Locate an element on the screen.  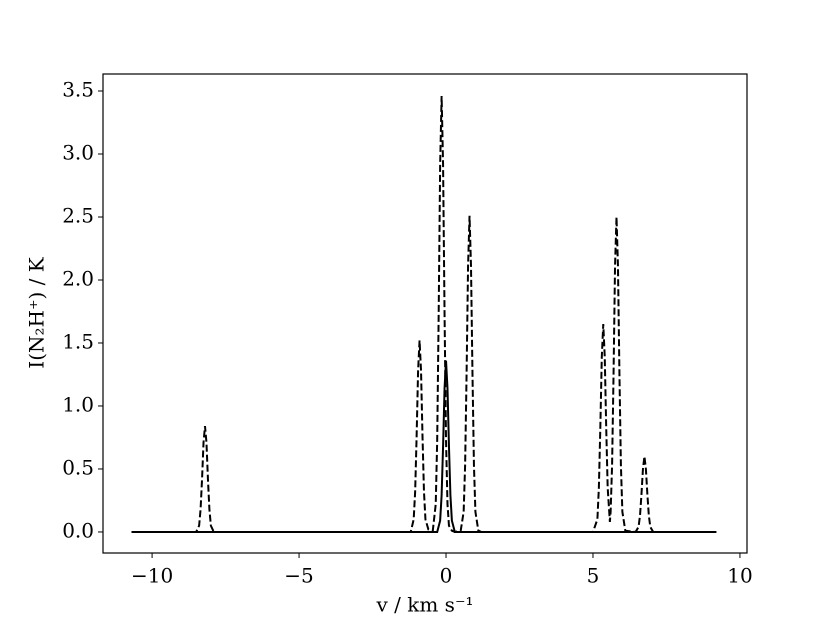
x-tick-label: −5 is located at coordinates (298, 576).